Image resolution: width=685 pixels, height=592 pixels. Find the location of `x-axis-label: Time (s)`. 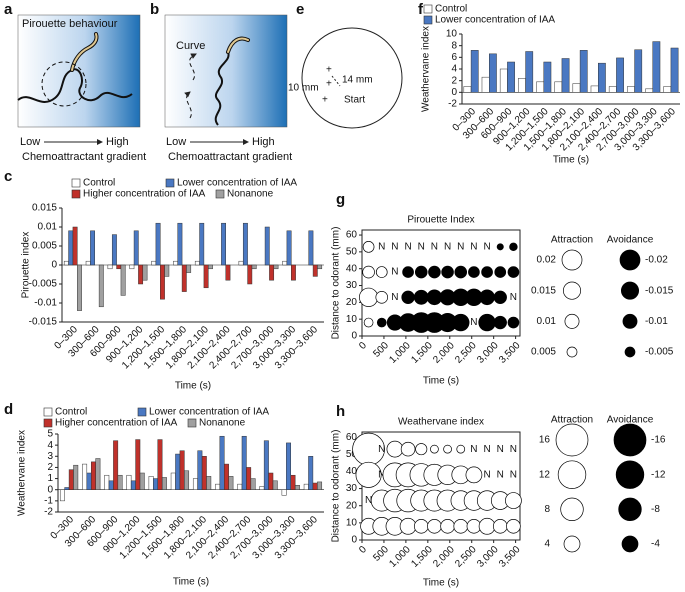

x-axis-label: Time (s) is located at coordinates (441, 381).